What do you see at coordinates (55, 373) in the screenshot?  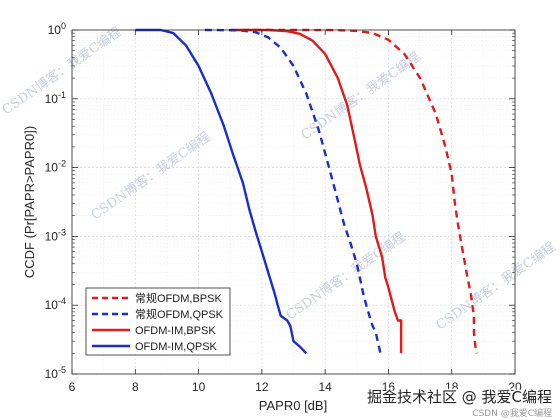 I see `y-tick-label: 10⁻⁵` at bounding box center [55, 373].